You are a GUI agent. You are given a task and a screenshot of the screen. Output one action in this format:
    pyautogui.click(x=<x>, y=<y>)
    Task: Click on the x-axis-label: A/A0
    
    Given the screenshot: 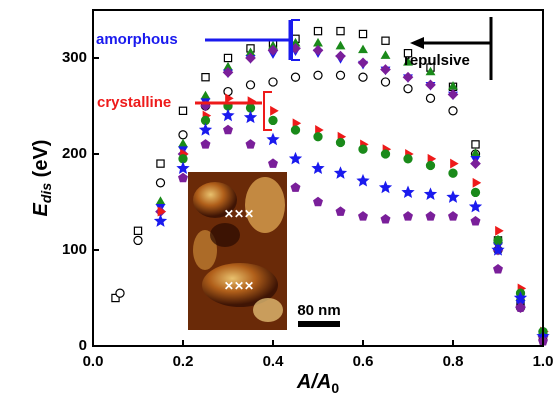 What is the action you would take?
    pyautogui.click(x=317, y=383)
    